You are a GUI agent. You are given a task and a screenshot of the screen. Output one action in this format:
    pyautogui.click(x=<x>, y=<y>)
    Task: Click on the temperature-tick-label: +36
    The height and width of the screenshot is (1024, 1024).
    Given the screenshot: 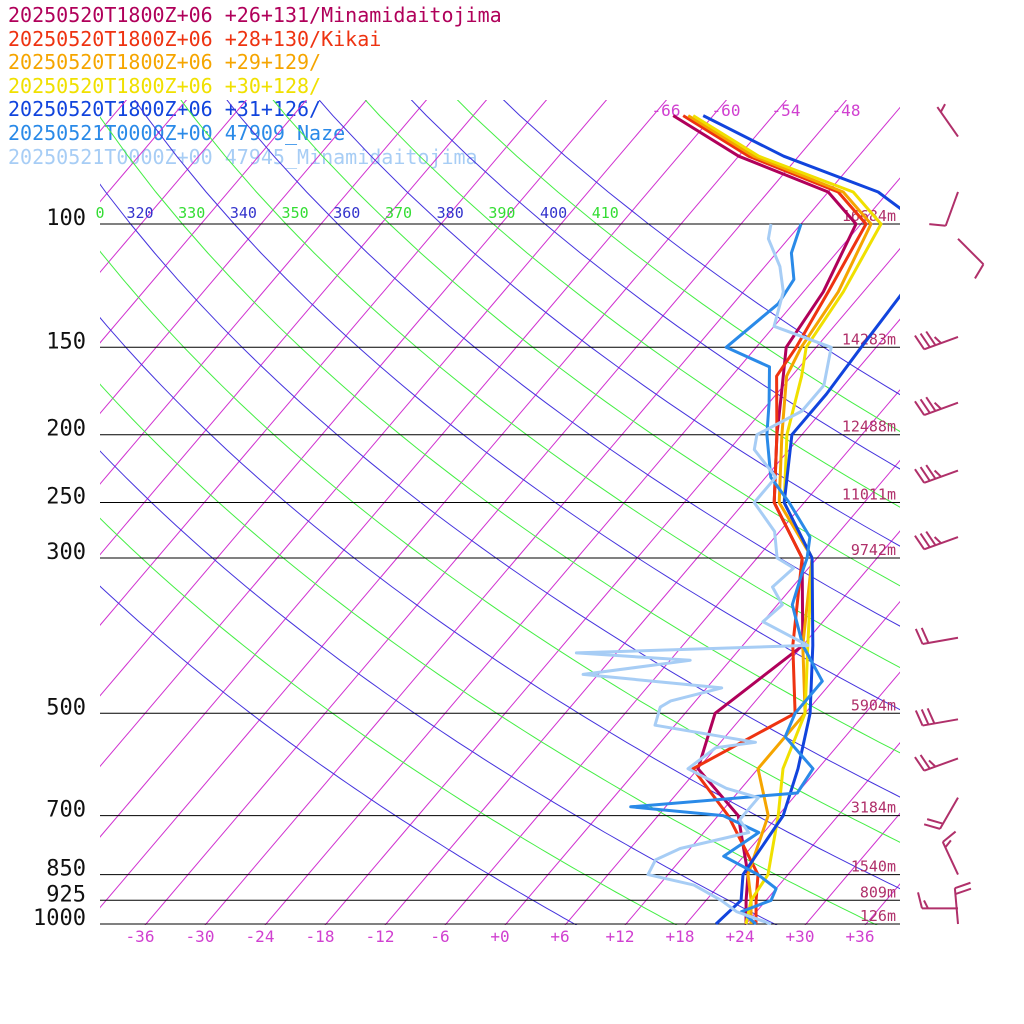 What is the action you would take?
    pyautogui.click(x=860, y=936)
    